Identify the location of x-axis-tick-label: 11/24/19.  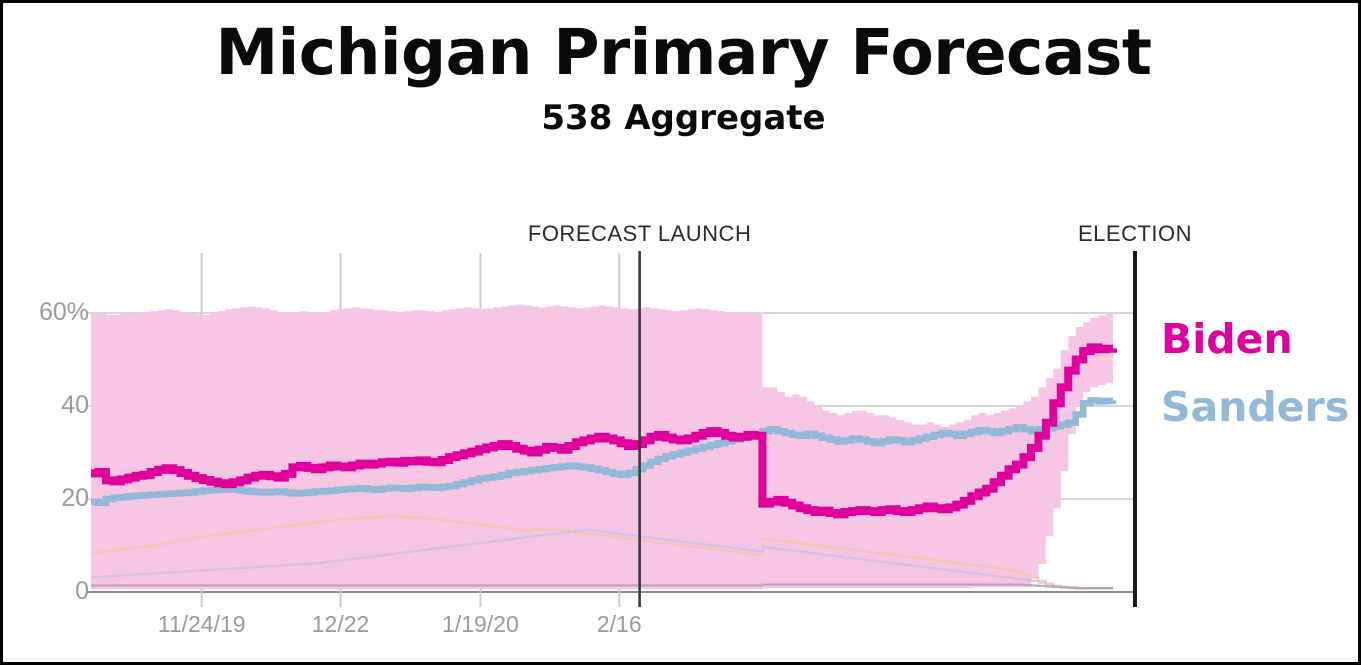
(201, 624).